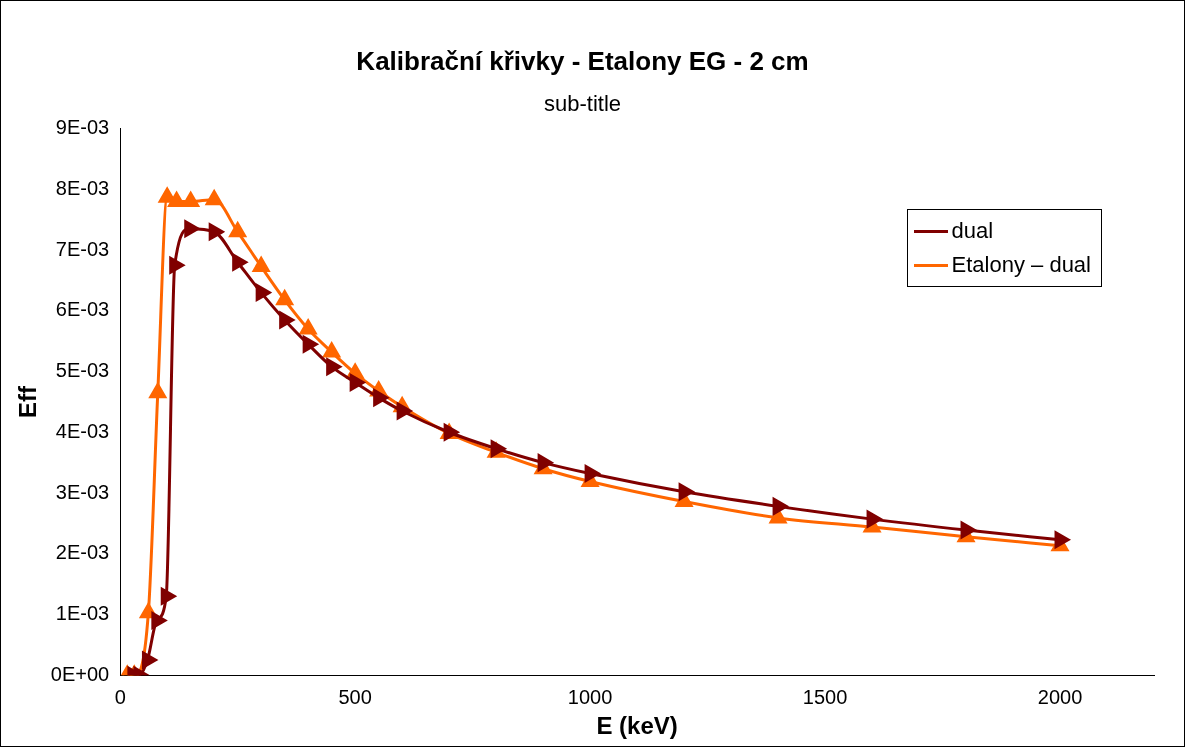 This screenshot has width=1185, height=747. Describe the element at coordinates (82, 612) in the screenshot. I see `y-tick-label: 1E-03` at that location.